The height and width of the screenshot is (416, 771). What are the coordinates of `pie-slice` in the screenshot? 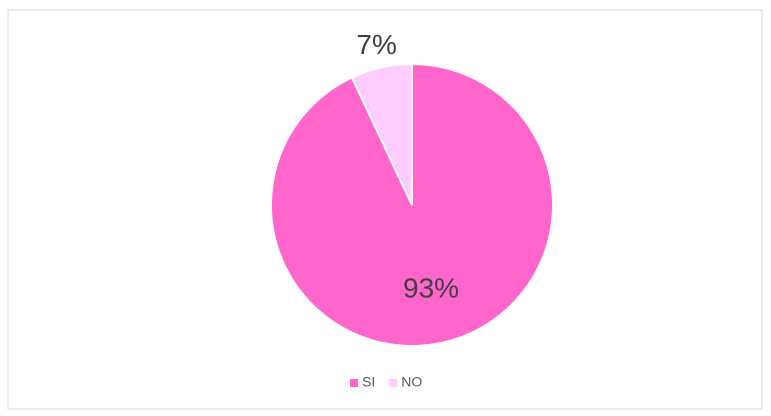 It's located at (381, 134).